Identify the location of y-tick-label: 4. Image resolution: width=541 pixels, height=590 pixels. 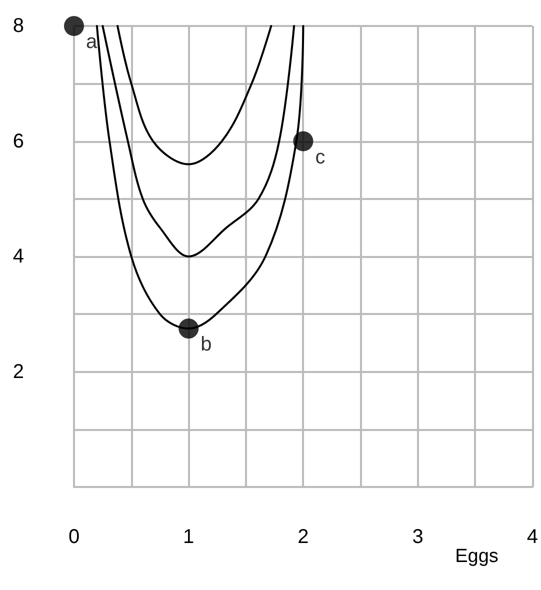
(18, 257).